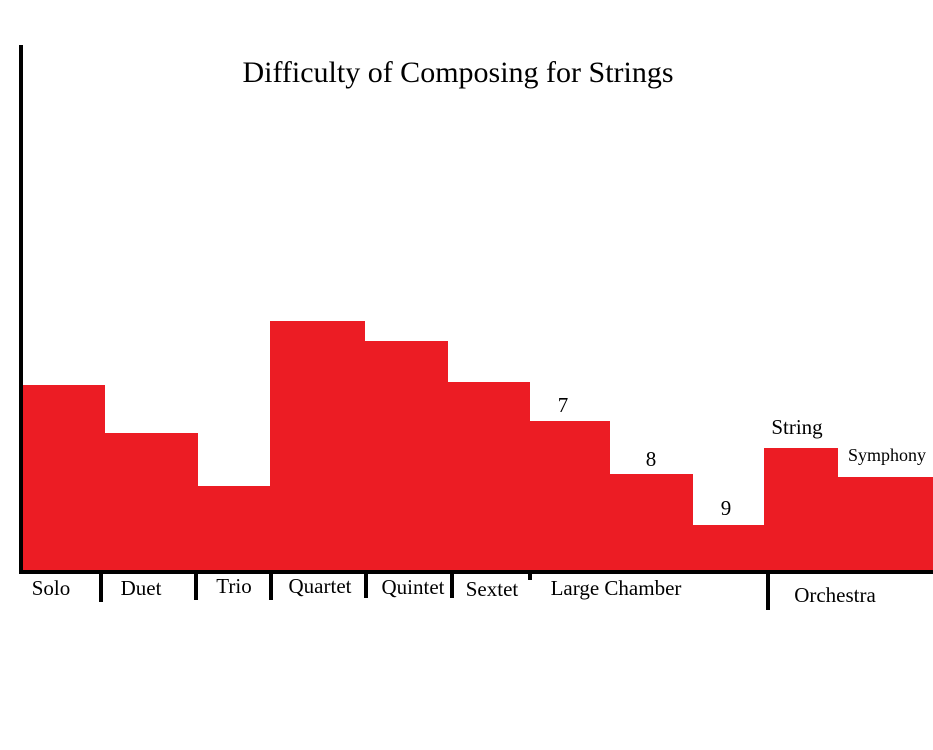  Describe the element at coordinates (616, 588) in the screenshot. I see `group-label: Large Chamber` at that location.